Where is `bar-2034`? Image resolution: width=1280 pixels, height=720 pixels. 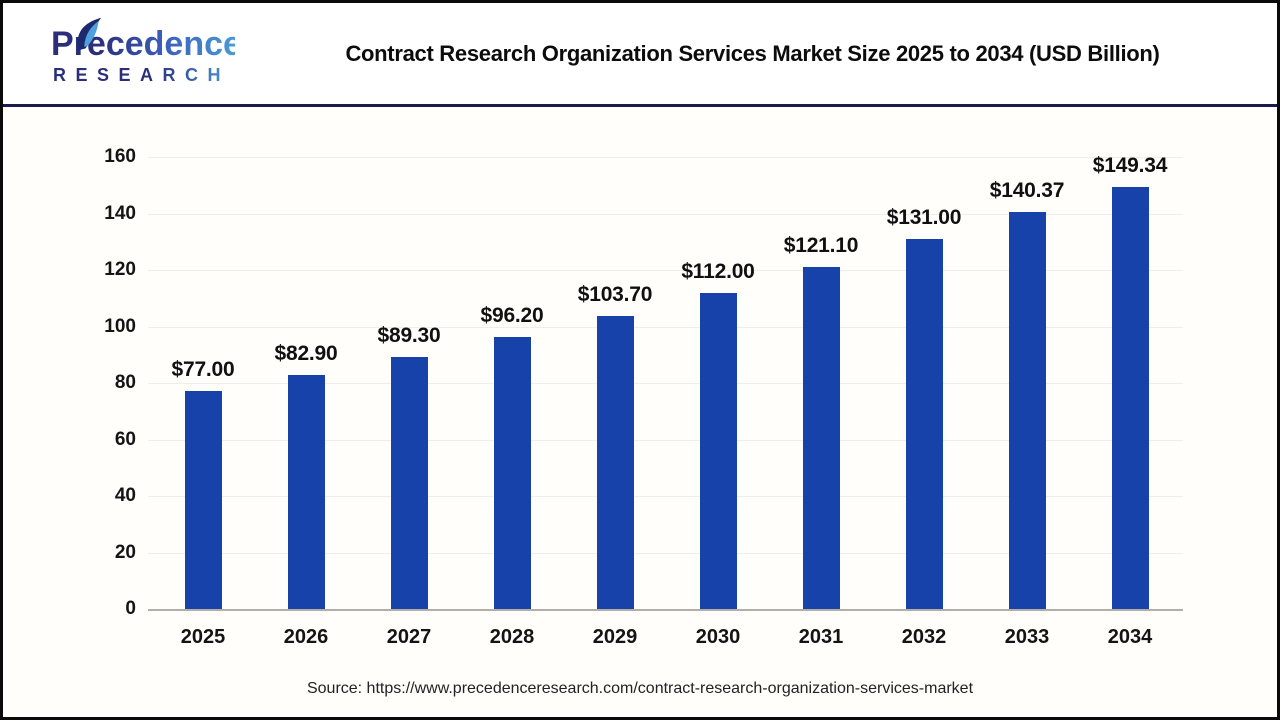 bar-2034 is located at coordinates (1130, 398).